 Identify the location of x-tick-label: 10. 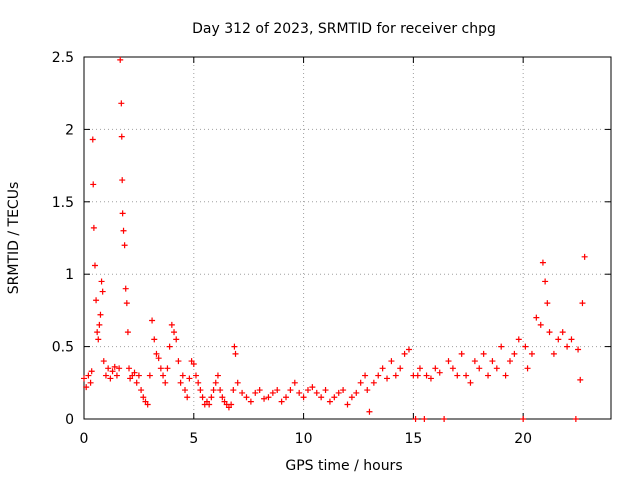
(304, 439).